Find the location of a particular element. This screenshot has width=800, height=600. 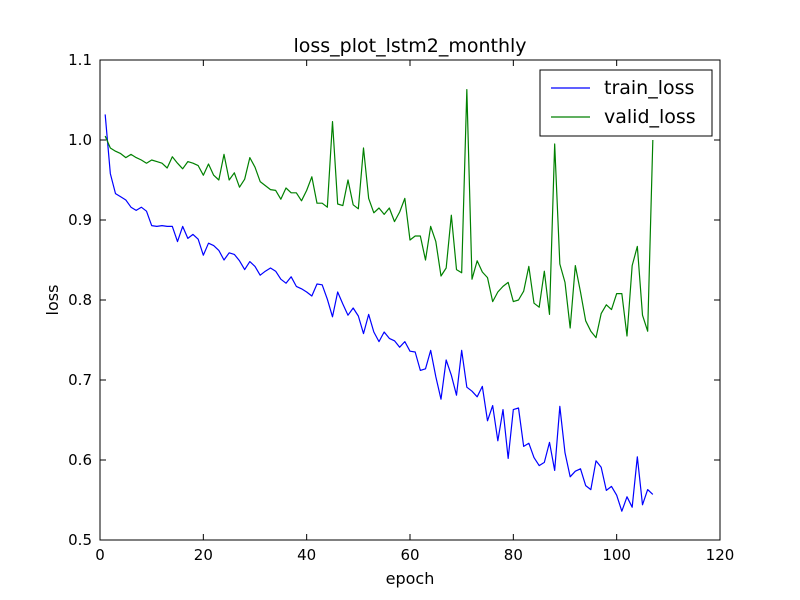

legend: train_loss valid_loss is located at coordinates (626, 103).